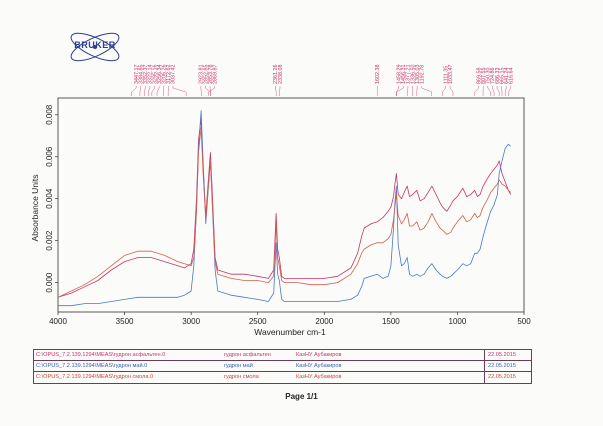  What do you see at coordinates (484, 76) in the screenshot?
I see `peak-label: 807.55` at bounding box center [484, 76].